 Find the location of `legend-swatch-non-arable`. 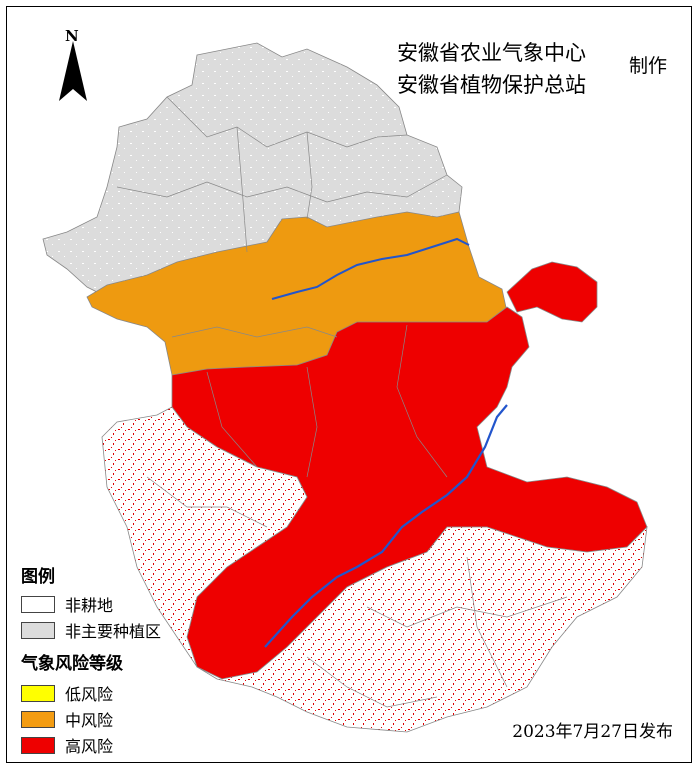

legend-swatch-non-arable is located at coordinates (38, 604).